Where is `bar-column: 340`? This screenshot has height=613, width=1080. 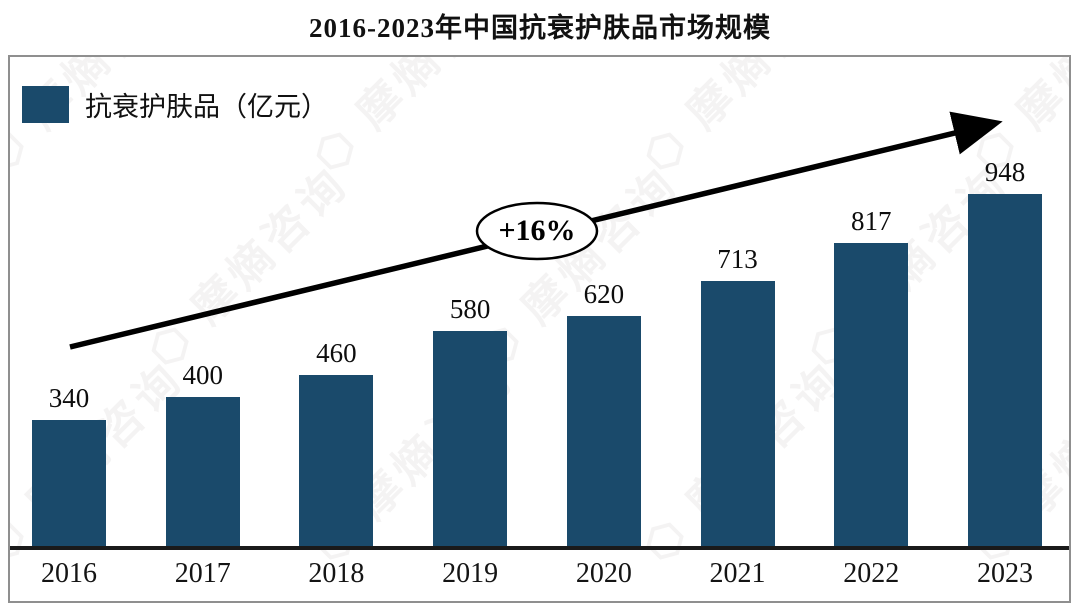
bar-column: 340 is located at coordinates (69, 460).